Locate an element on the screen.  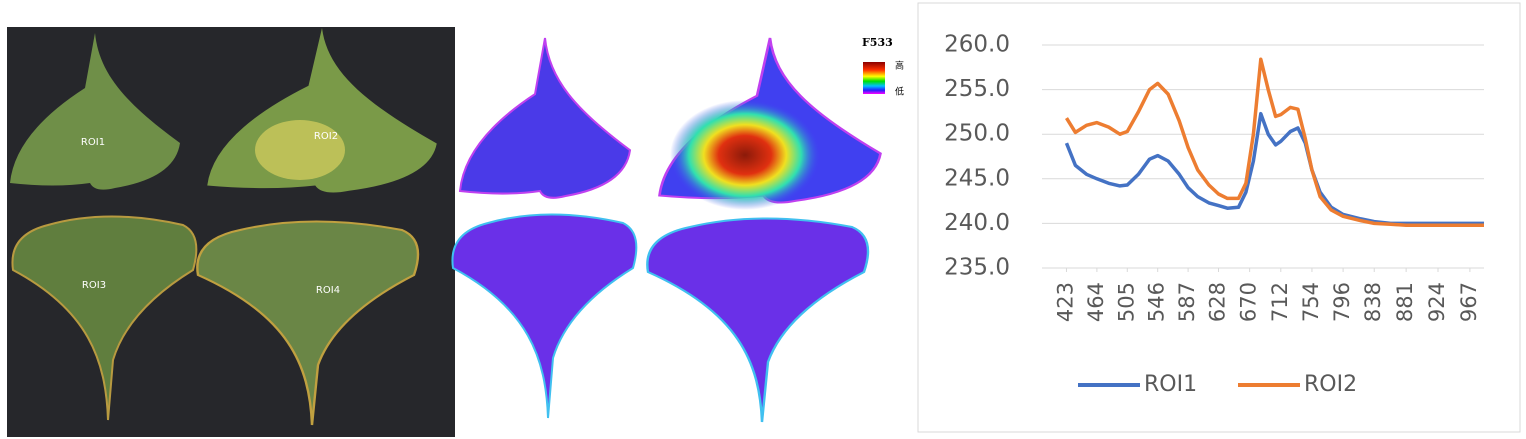
x-tick-label: 505 is located at coordinates (1126, 302).